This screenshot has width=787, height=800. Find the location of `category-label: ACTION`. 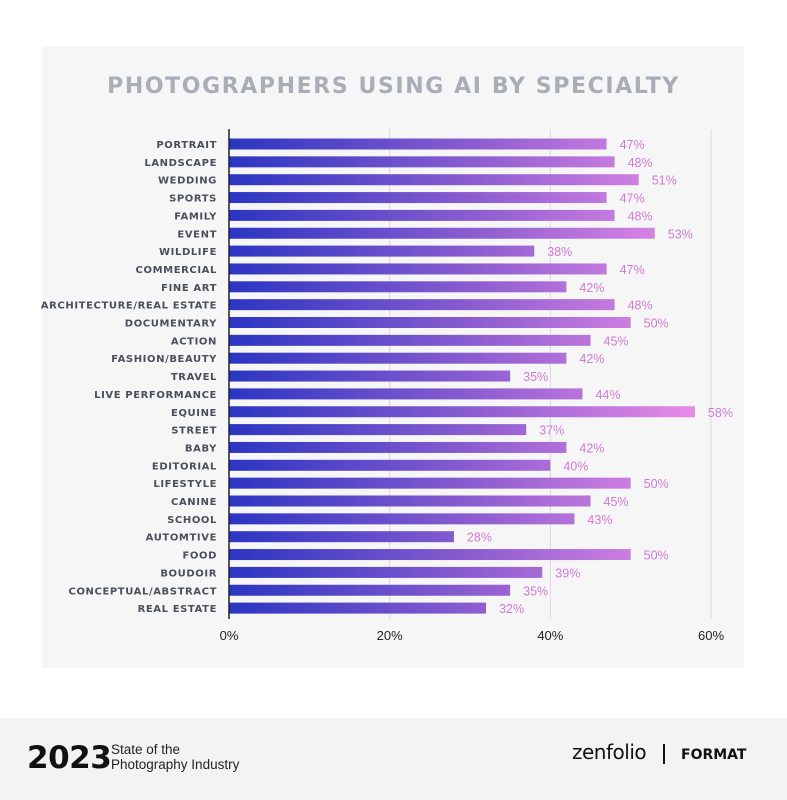

category-label: ACTION is located at coordinates (194, 341).